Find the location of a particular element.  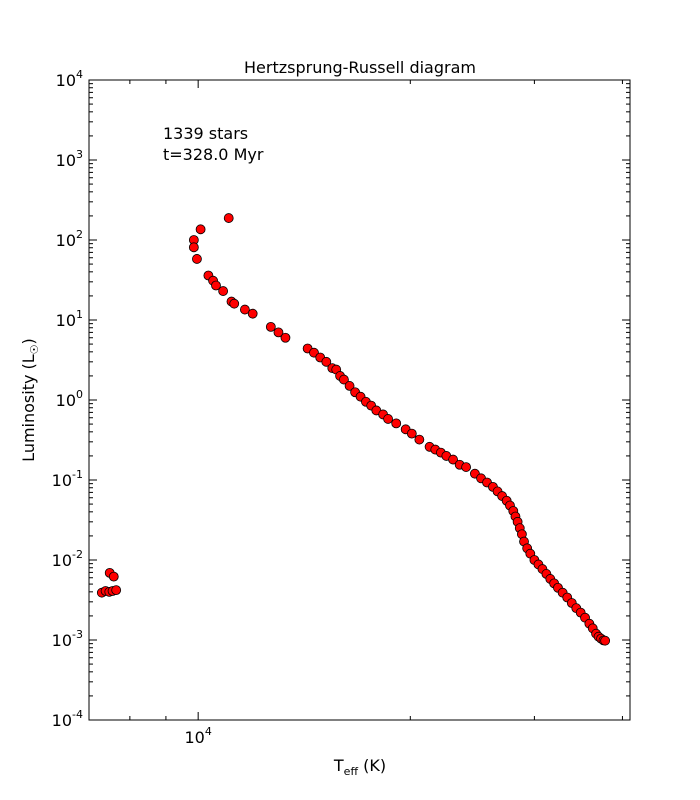

x-tick-label-base: 10 is located at coordinates (194, 737).